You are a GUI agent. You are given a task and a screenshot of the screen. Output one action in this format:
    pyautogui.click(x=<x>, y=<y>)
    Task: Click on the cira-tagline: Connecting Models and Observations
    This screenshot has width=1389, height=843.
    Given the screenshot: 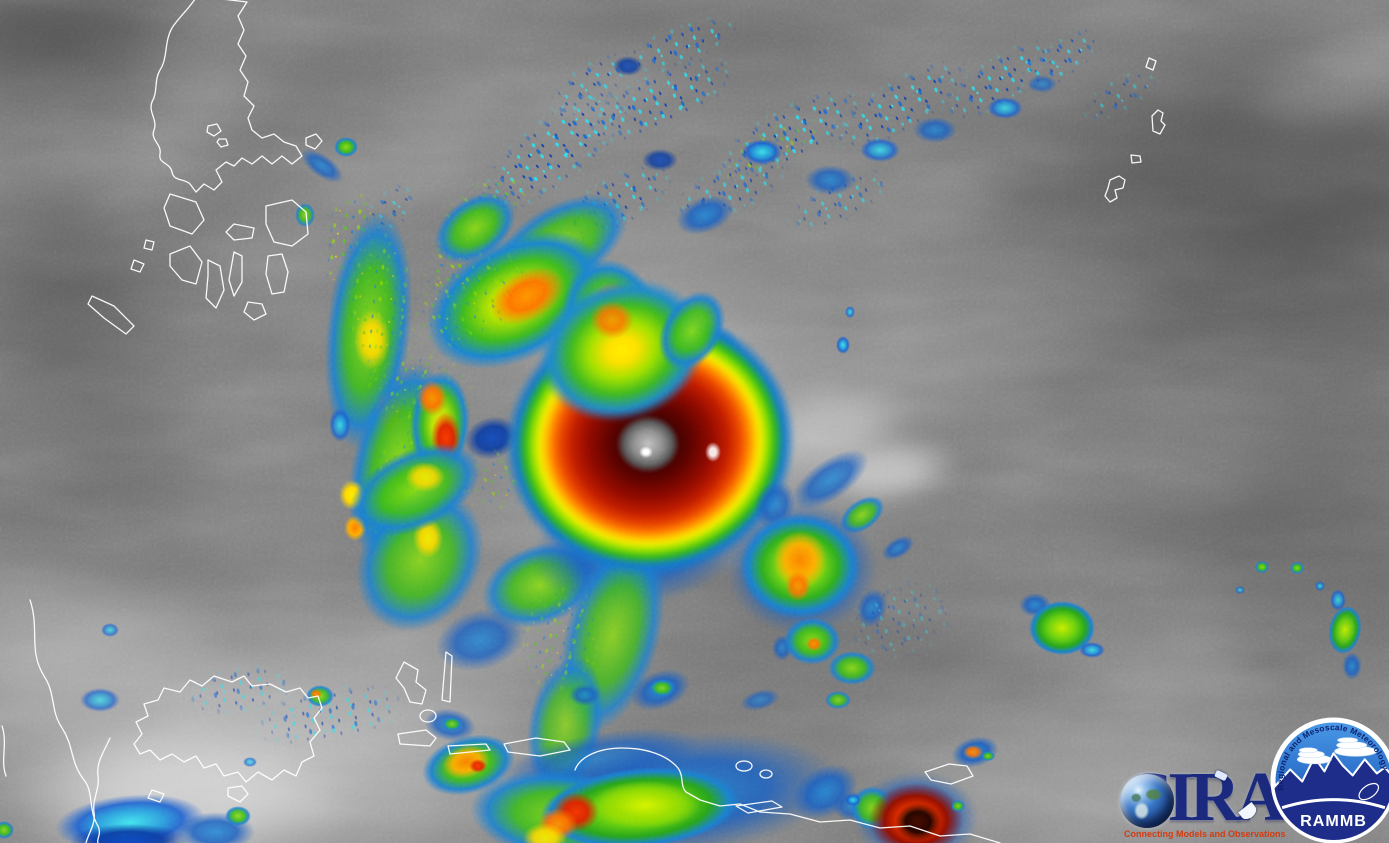 What is the action you would take?
    pyautogui.click(x=1205, y=834)
    